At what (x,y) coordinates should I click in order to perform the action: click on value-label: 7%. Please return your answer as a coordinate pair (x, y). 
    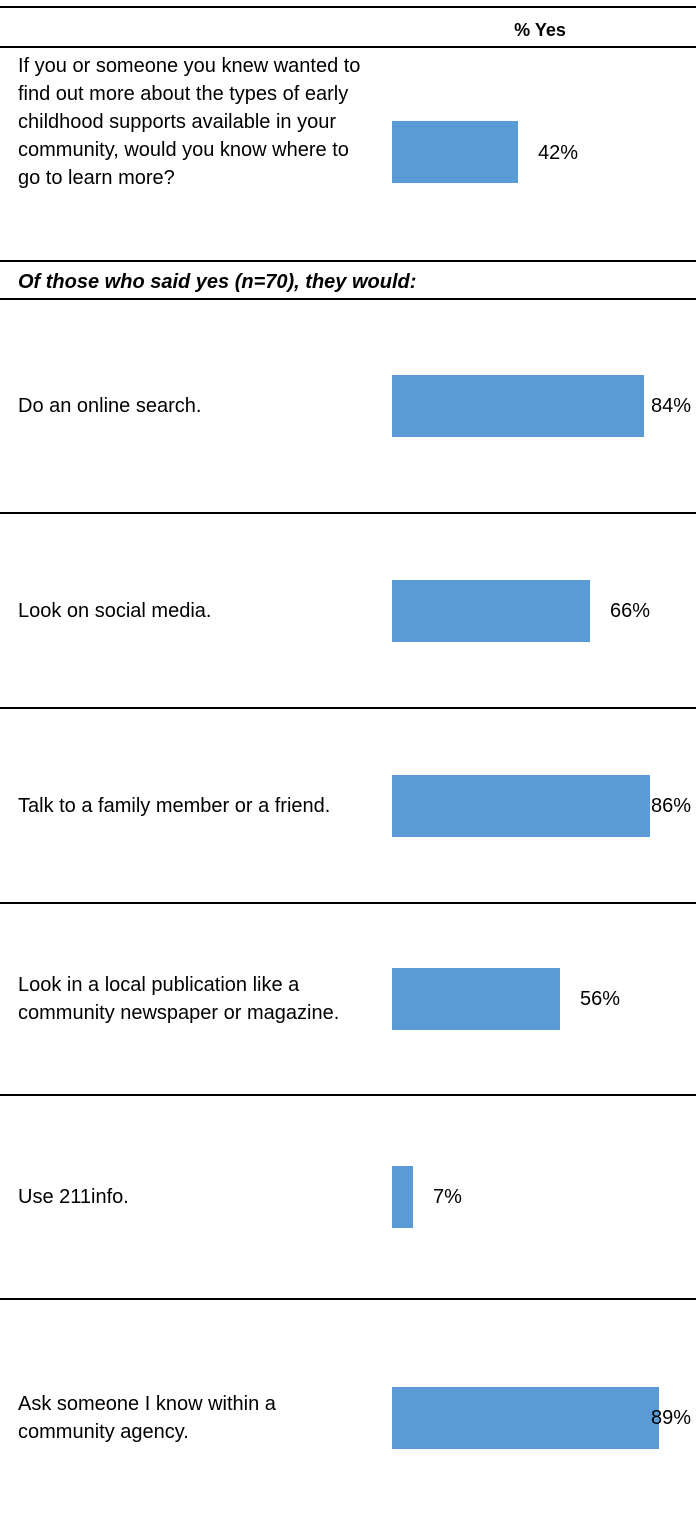
    Looking at the image, I should click on (447, 1197).